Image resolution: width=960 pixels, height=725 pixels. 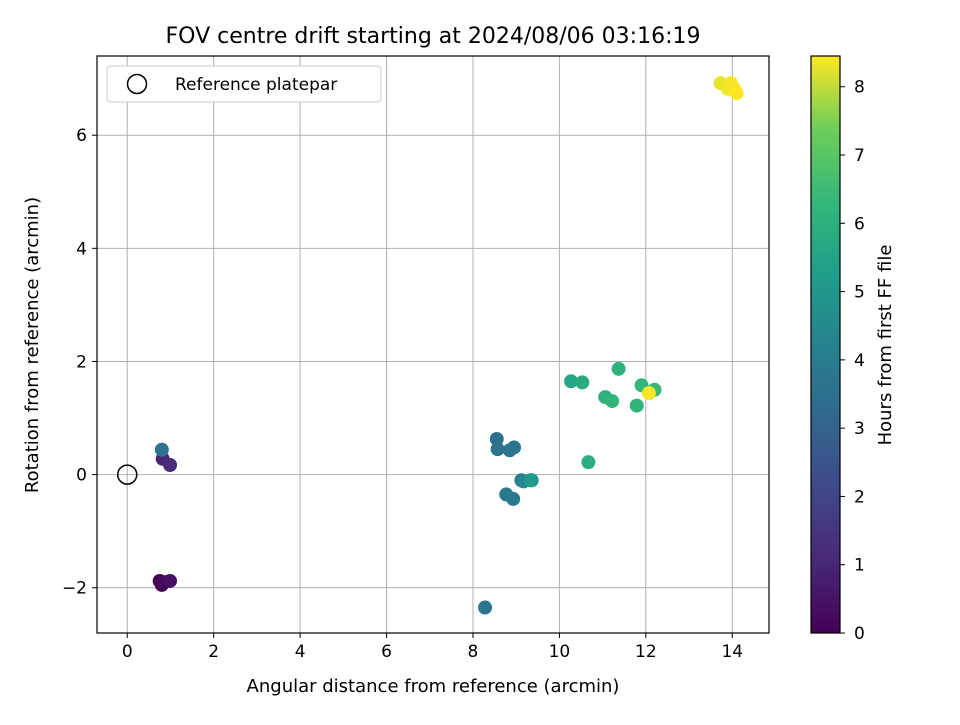 I want to click on colorbar-tick-label: 0, so click(x=859, y=634).